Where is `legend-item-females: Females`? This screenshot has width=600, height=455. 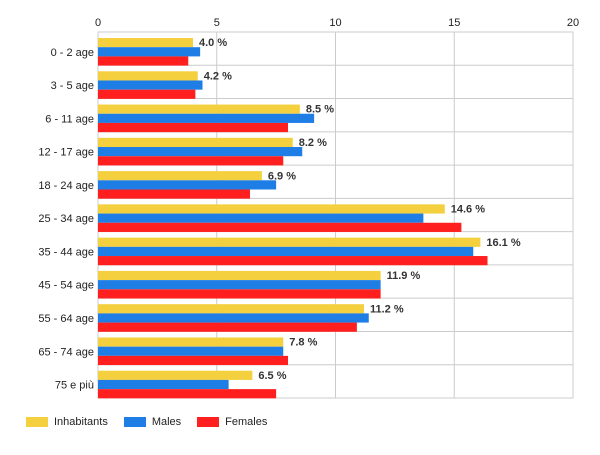
legend-item-females: Females is located at coordinates (232, 422).